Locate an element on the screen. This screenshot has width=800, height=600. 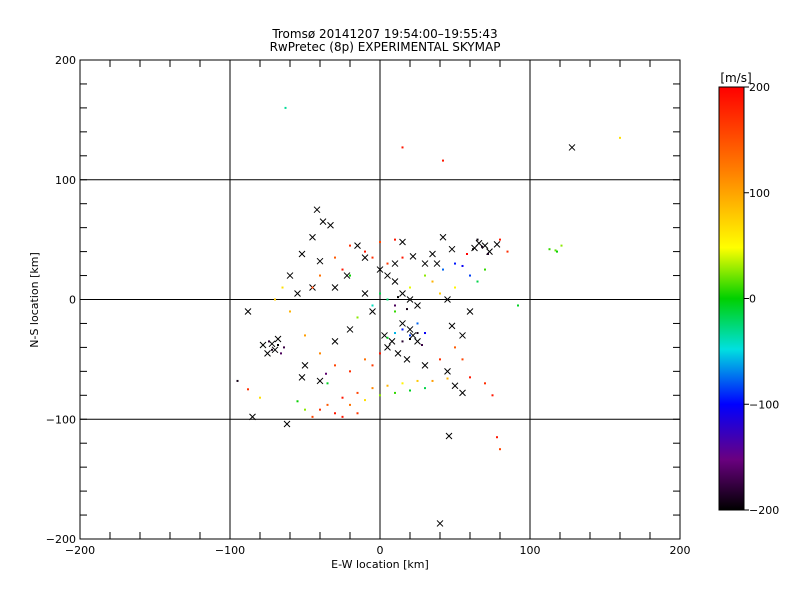
x-tick-label: 0 is located at coordinates (380, 550).